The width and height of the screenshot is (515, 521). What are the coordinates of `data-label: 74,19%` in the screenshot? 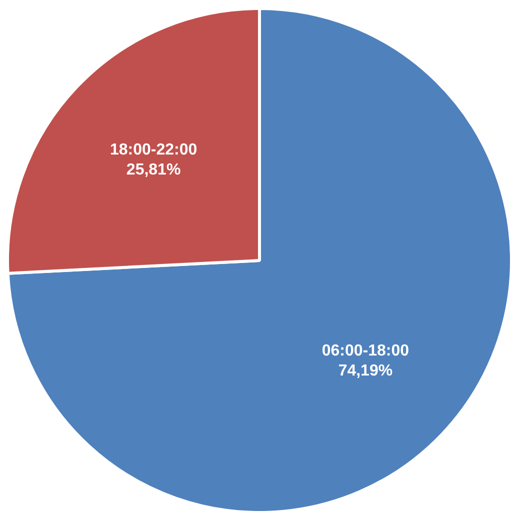 It's located at (365, 371).